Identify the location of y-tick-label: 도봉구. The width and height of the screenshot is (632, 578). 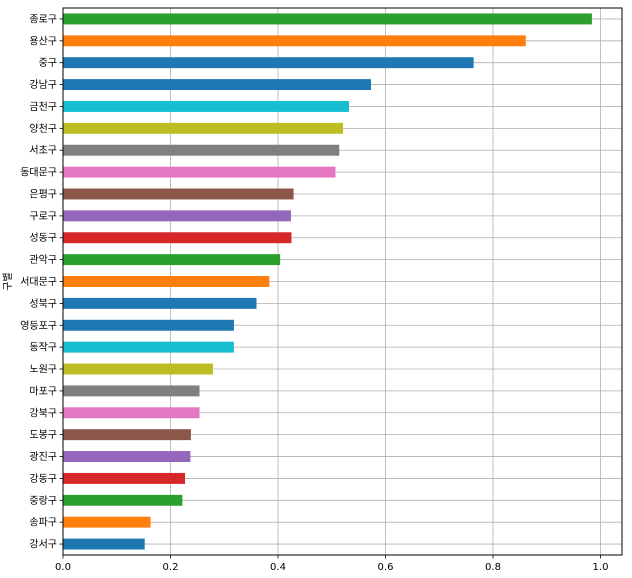
(43, 435).